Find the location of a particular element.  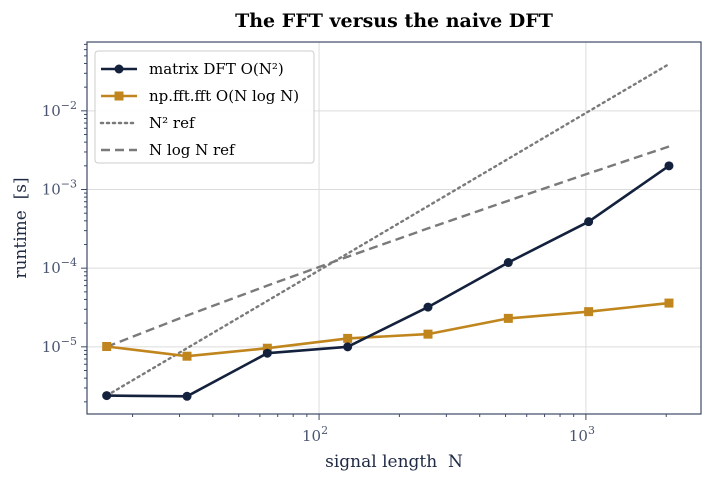

legend-box is located at coordinates (204, 107).